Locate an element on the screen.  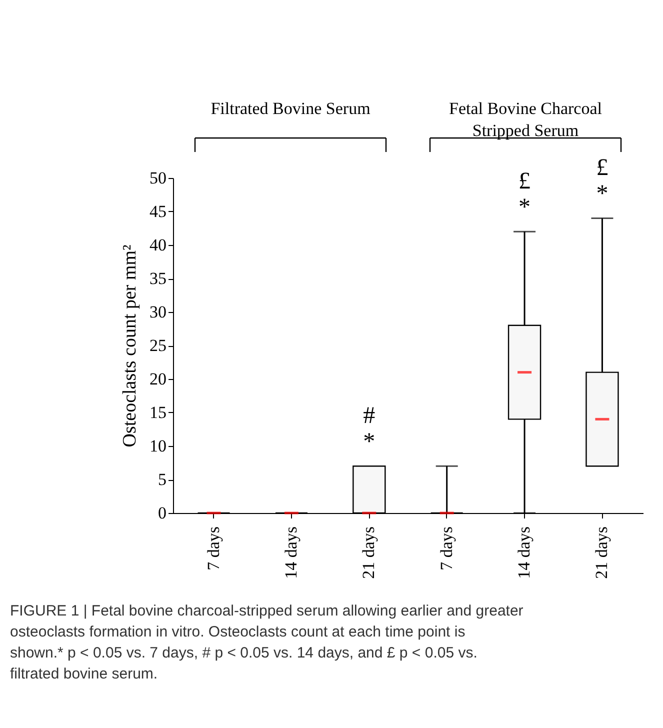
text: Fetal Bovine Charcoal Stripped Serum is located at coordinates (525, 119).